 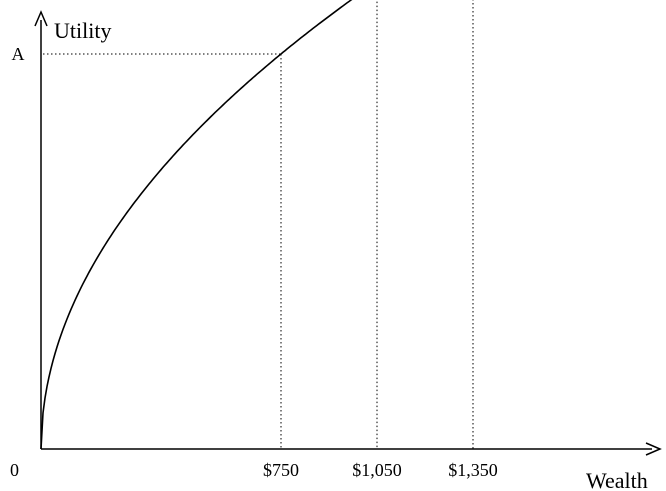 I want to click on wealth-1350-label: $1,350, so click(x=473, y=470).